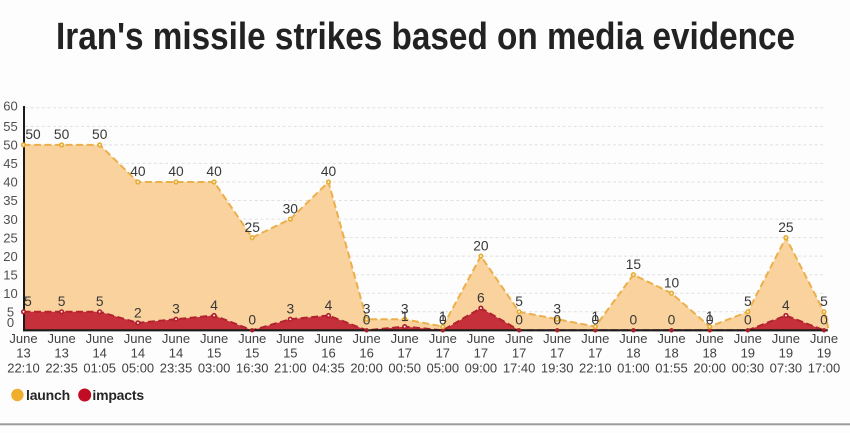  What do you see at coordinates (100, 134) in the screenshot?
I see `svg-text: 50` at bounding box center [100, 134].